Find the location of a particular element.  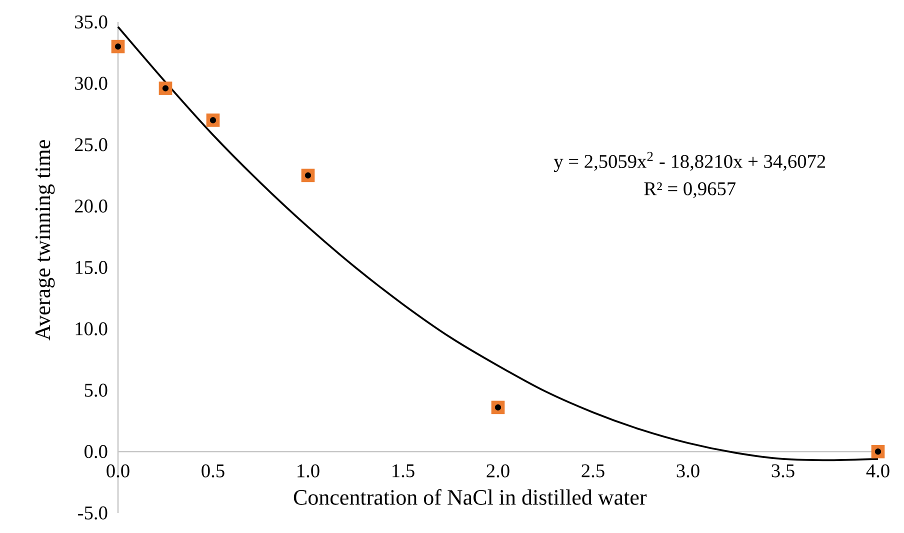

y-tick-label: 0.0 is located at coordinates (96, 451).